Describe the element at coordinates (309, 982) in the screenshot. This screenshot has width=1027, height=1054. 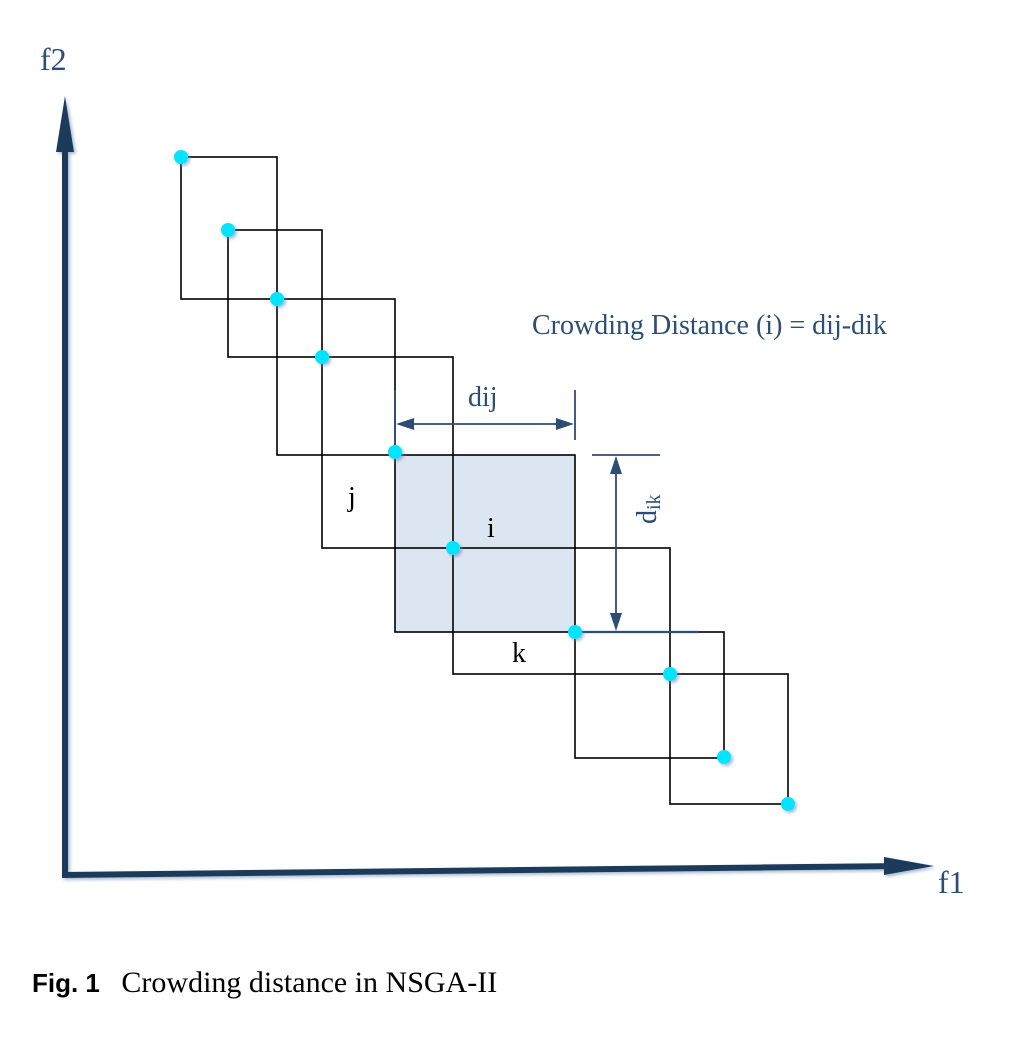
I see `figure-caption-text: Crowding distance in NSGA-II` at that location.